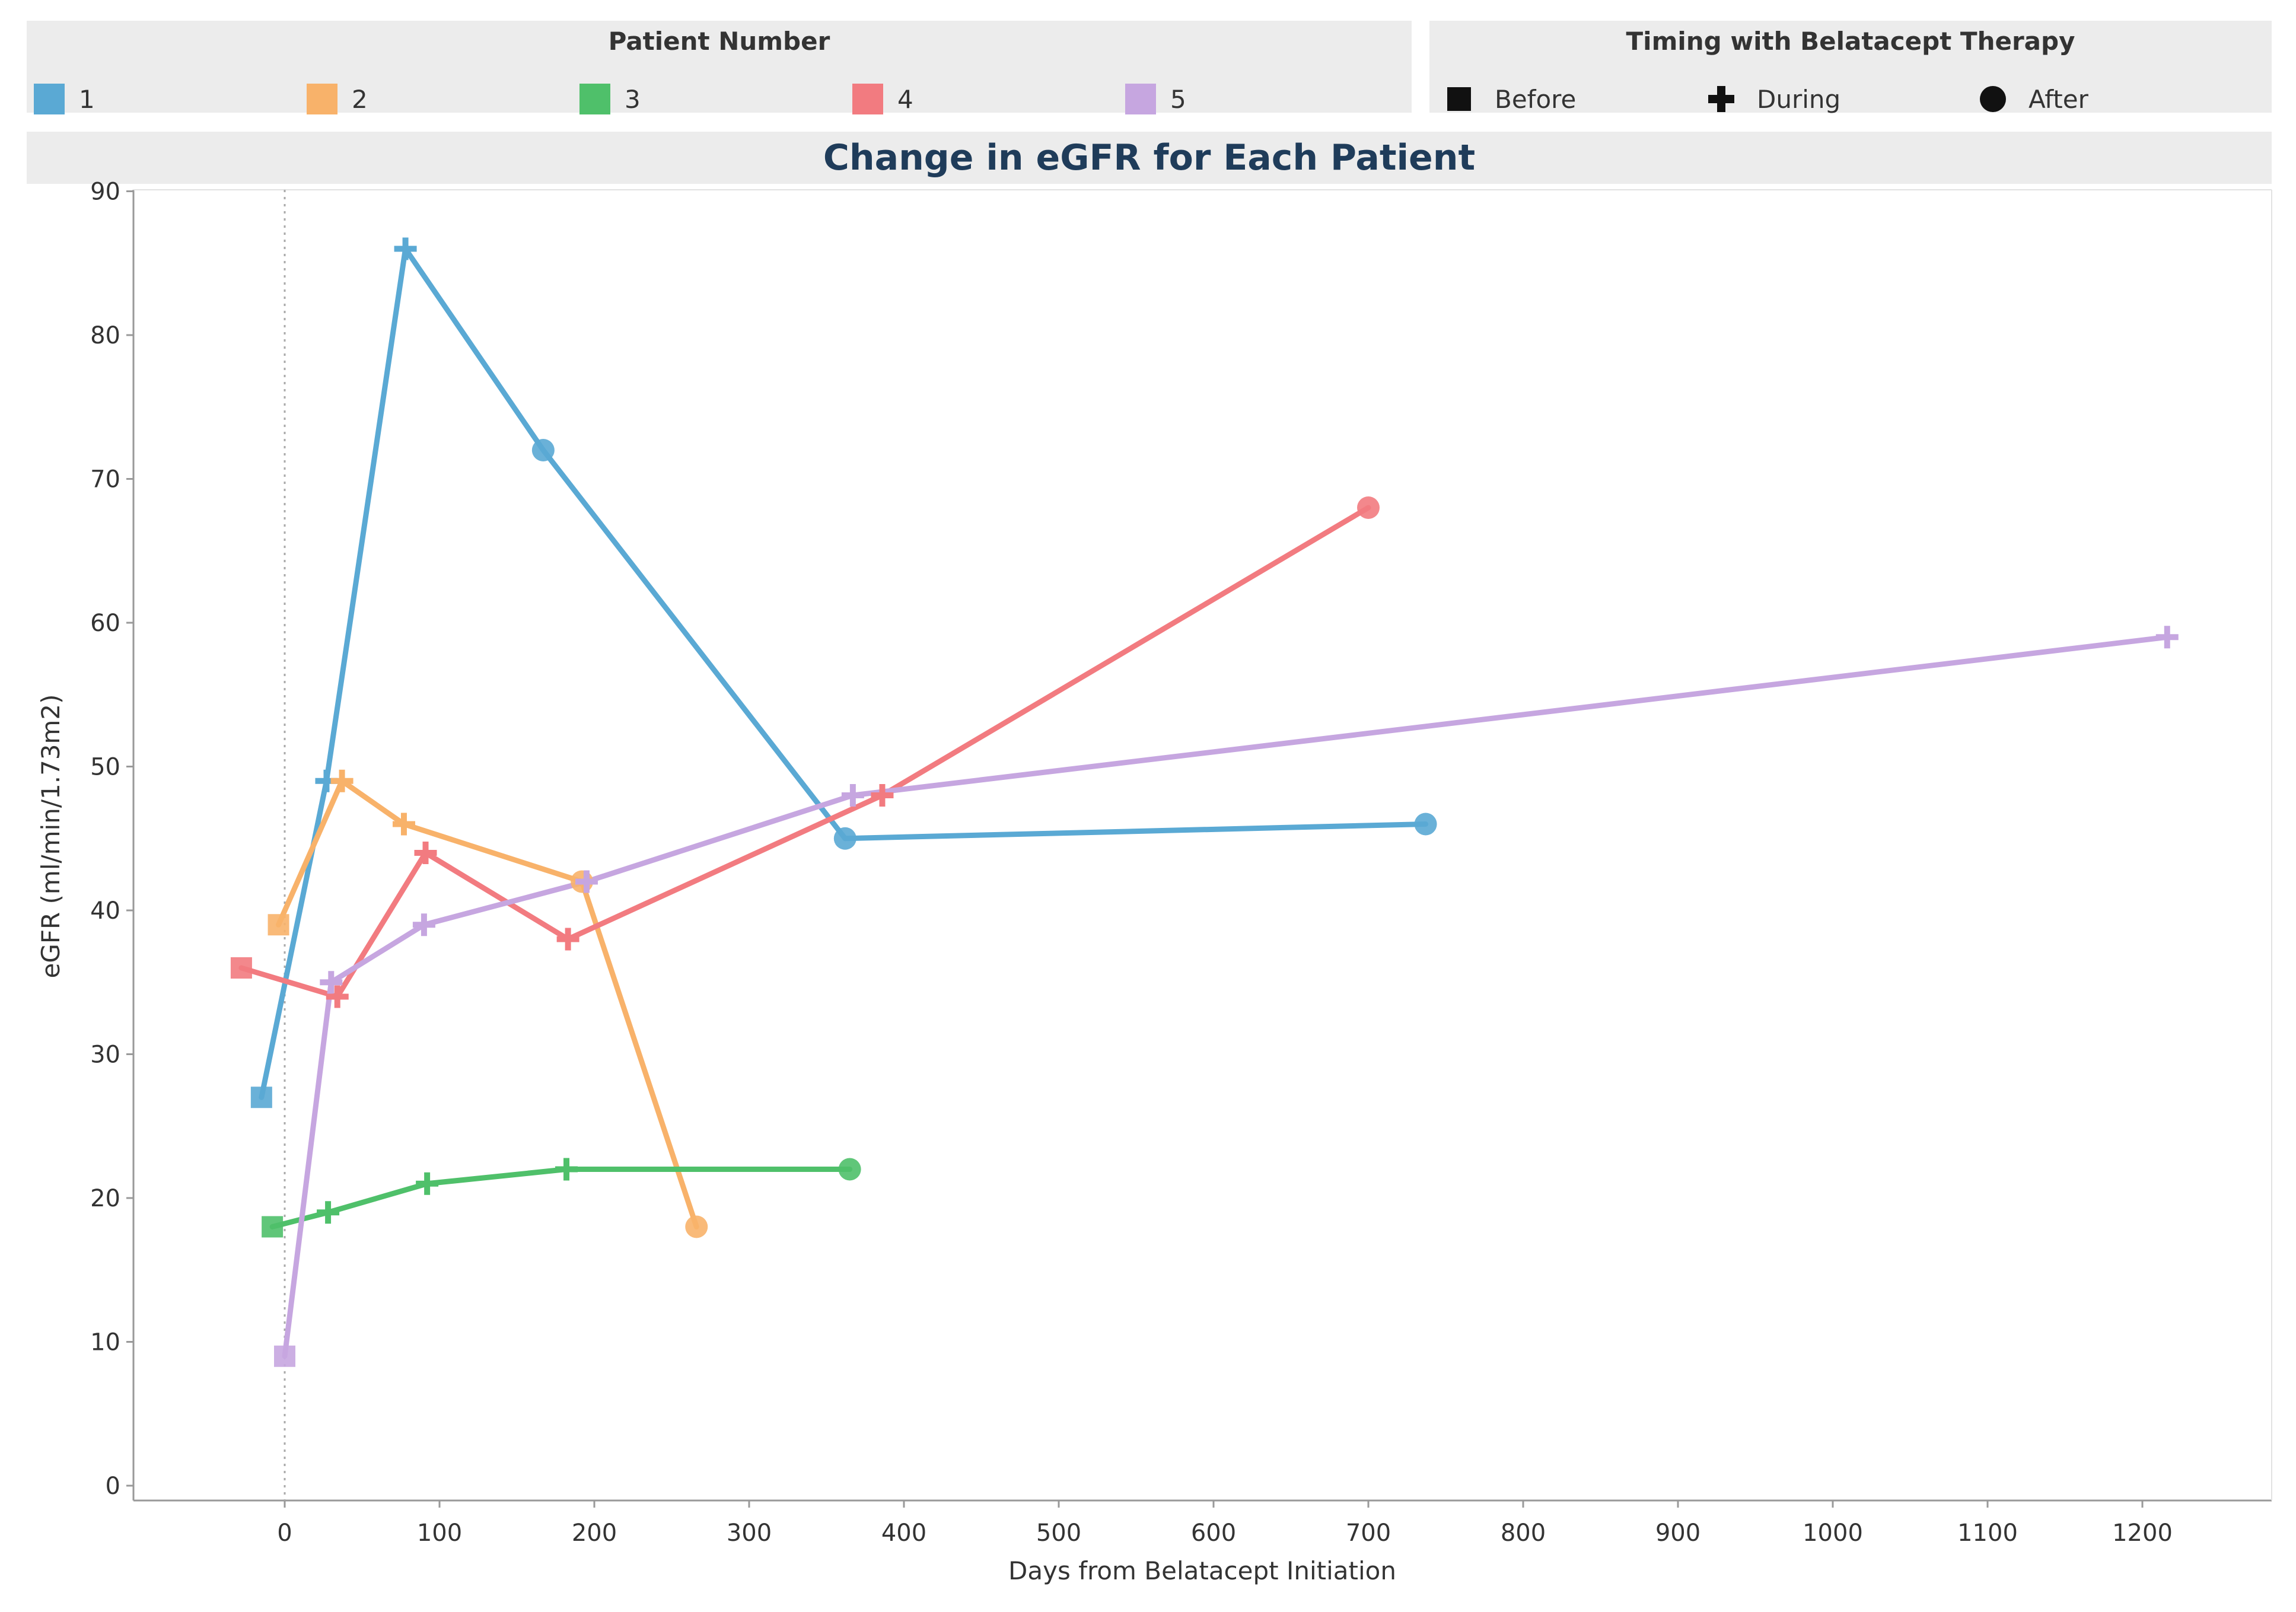 The image size is (2296, 1612). I want to click on patient-legend-item-1: 1, so click(64, 99).